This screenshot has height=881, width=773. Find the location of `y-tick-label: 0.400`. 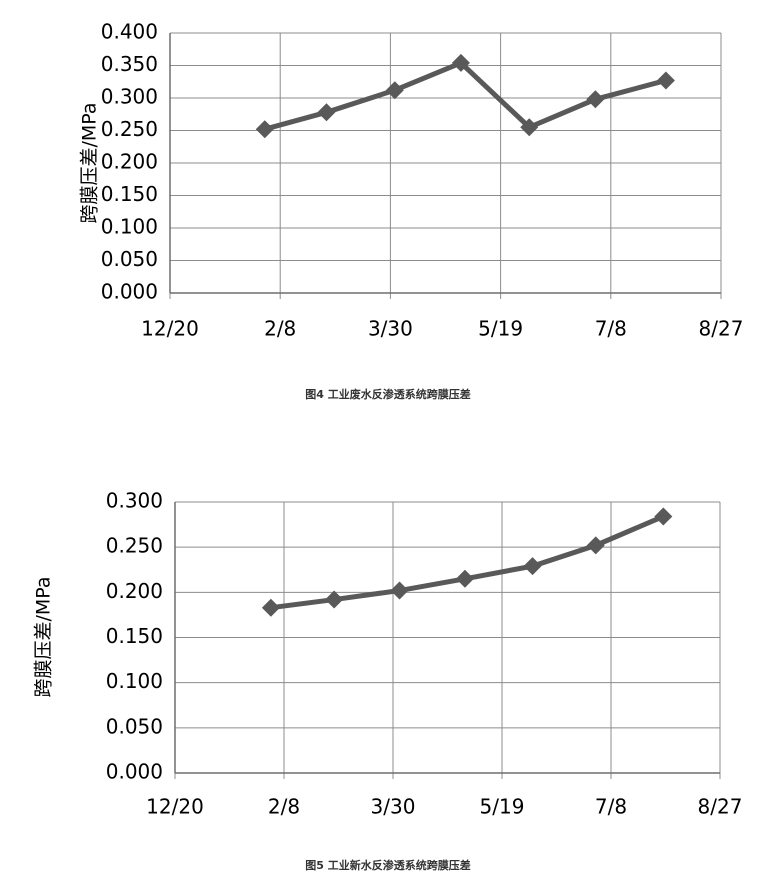

y-tick-label: 0.400 is located at coordinates (129, 32).